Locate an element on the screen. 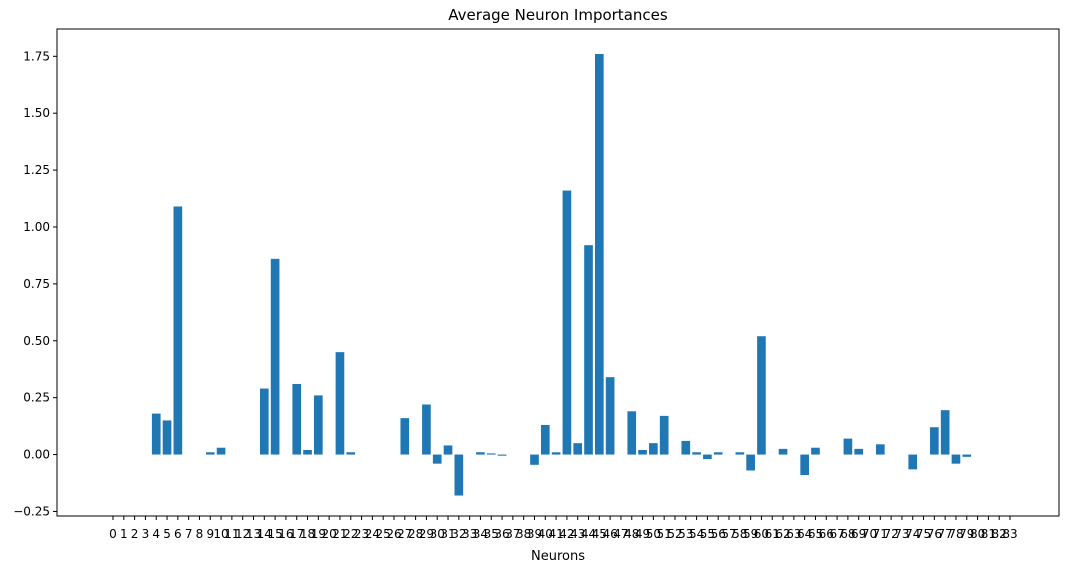  x-tick-label: 9 is located at coordinates (210, 534).